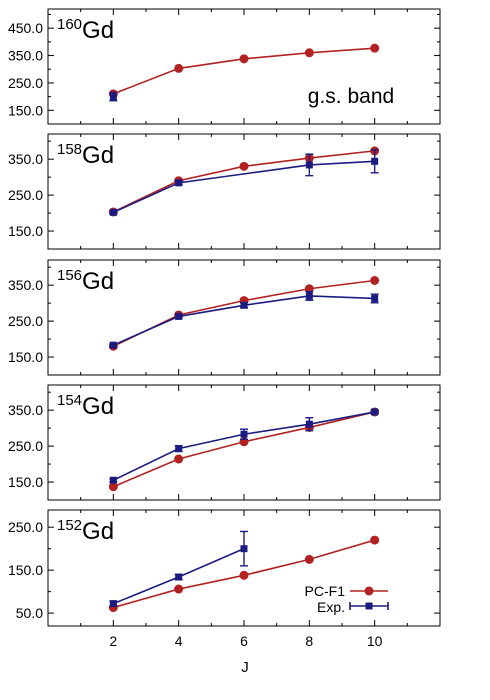 Image resolution: width=490 pixels, height=700 pixels. Describe the element at coordinates (69, 149) in the screenshot. I see `nucleus-mass: 158` at that location.